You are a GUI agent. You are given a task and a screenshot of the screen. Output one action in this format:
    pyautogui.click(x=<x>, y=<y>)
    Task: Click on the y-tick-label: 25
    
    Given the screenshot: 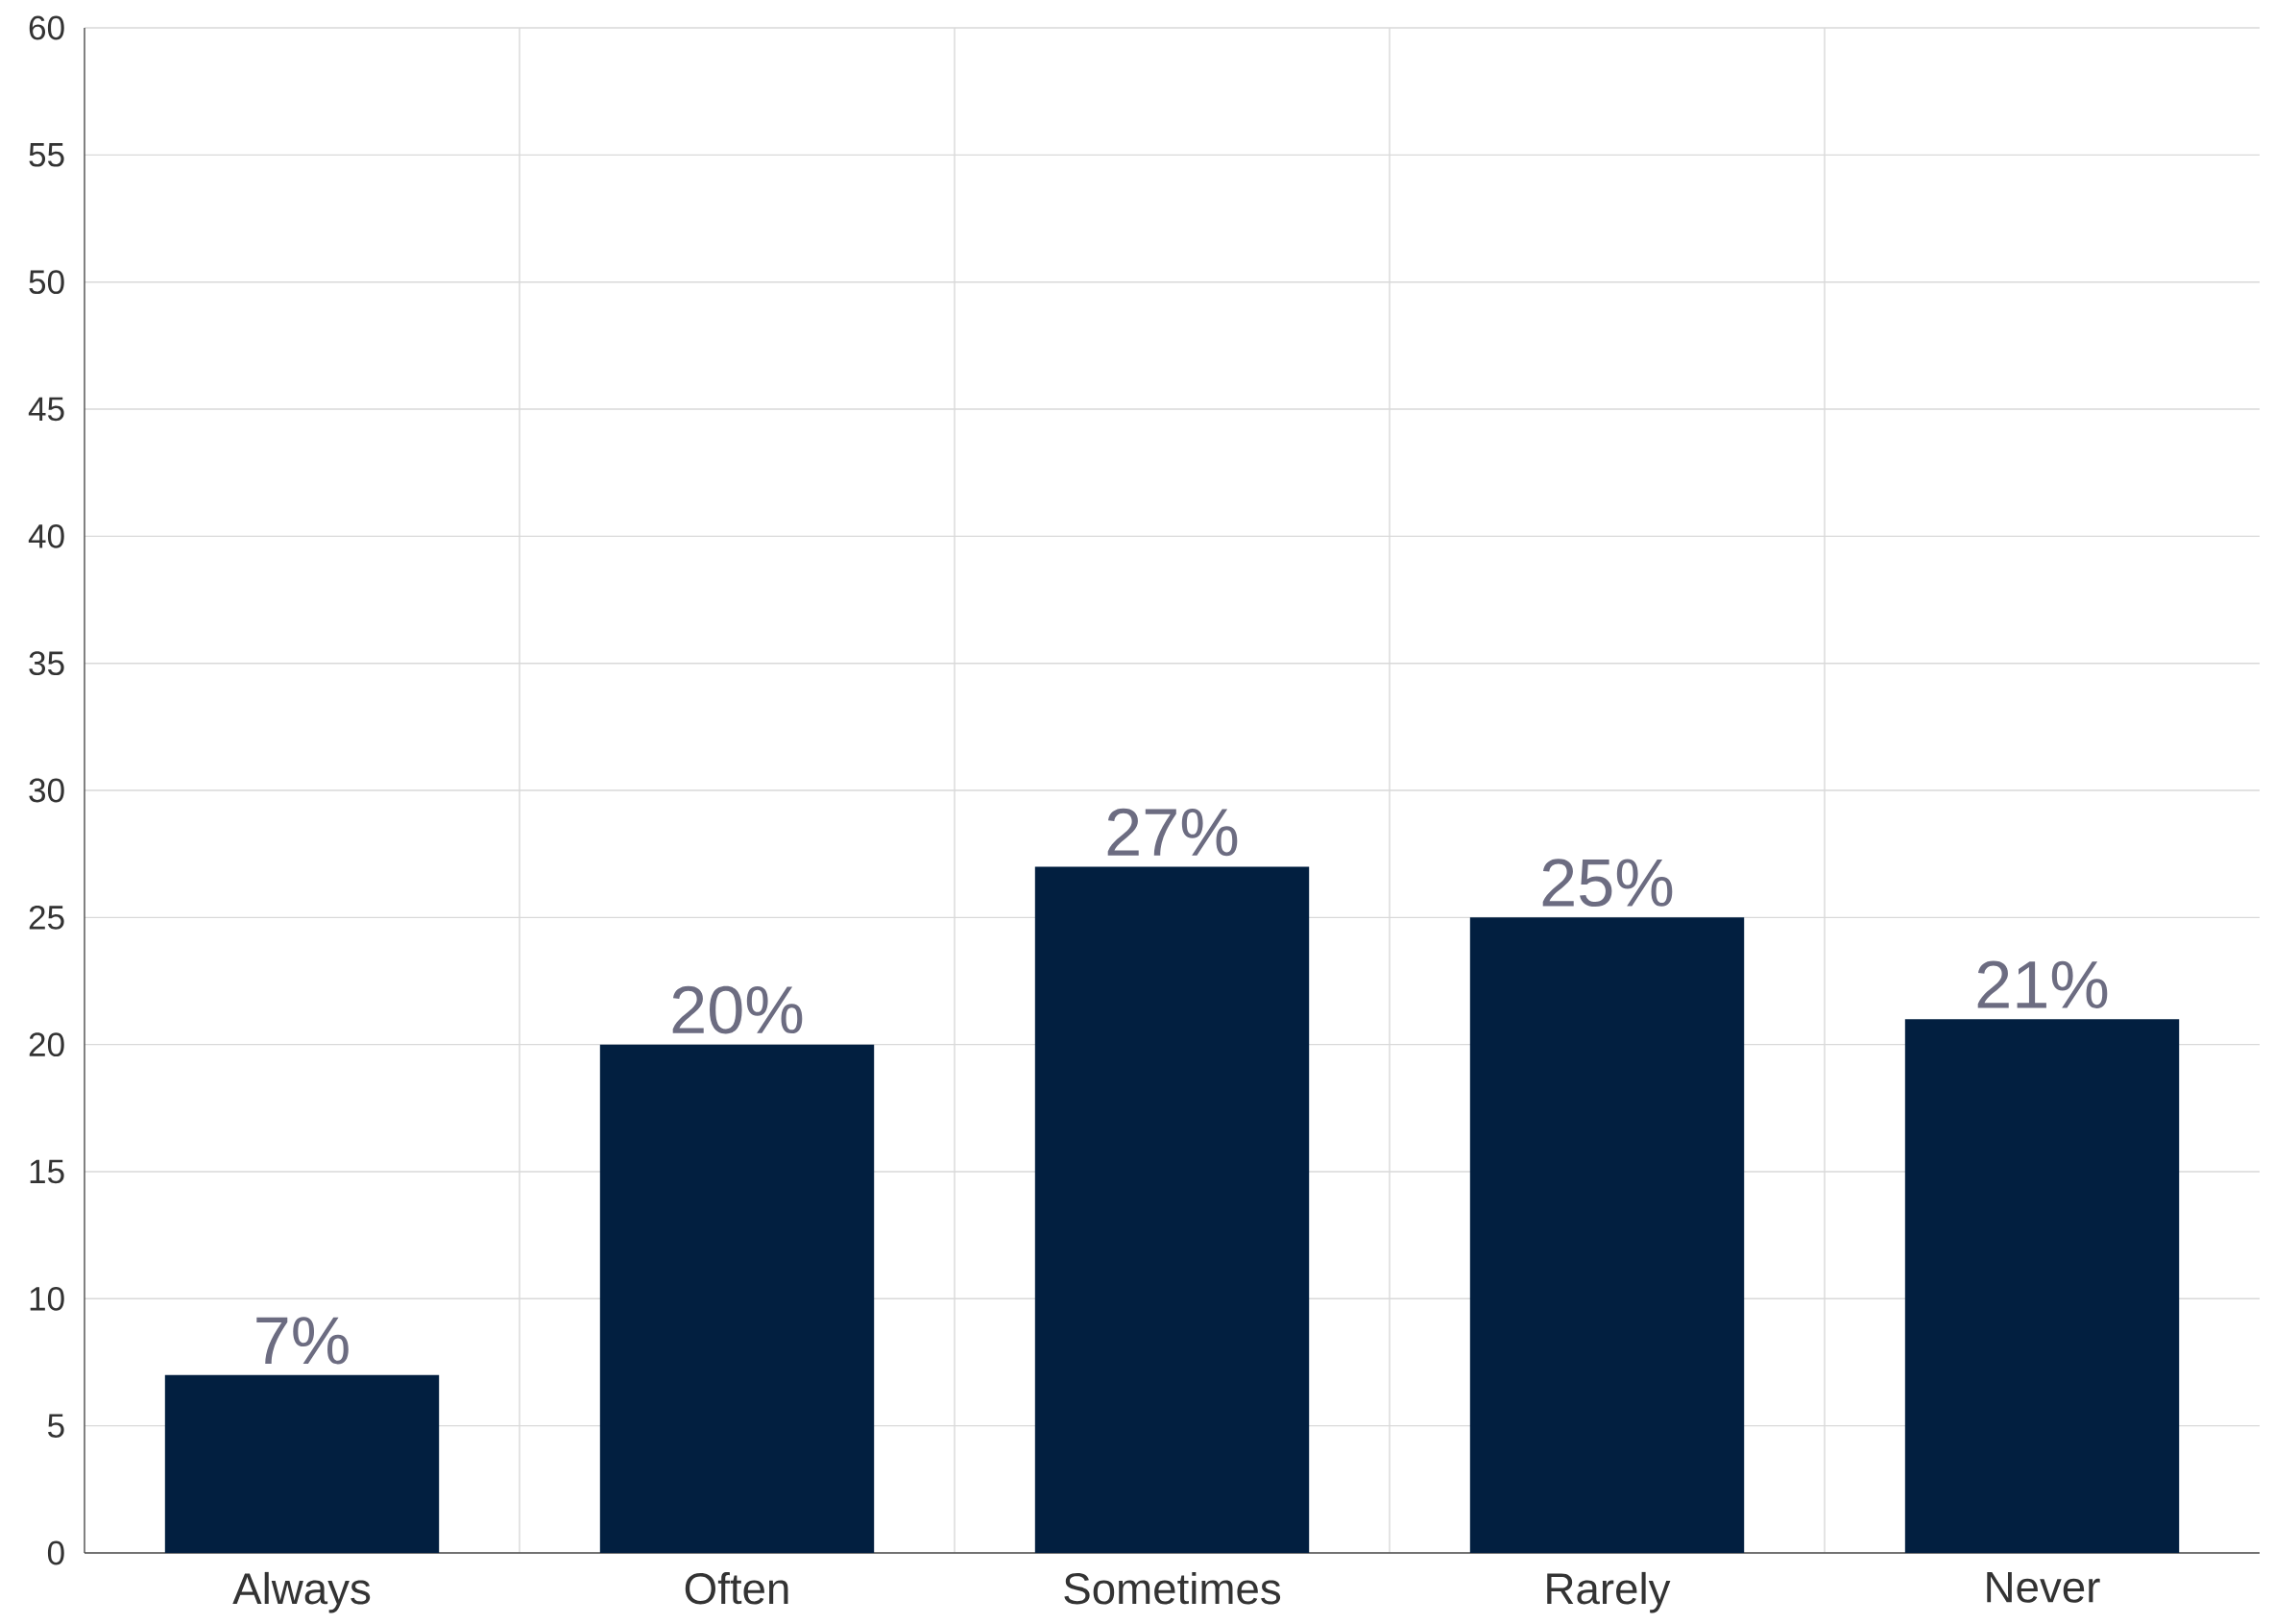 What is the action you would take?
    pyautogui.click(x=46, y=917)
    